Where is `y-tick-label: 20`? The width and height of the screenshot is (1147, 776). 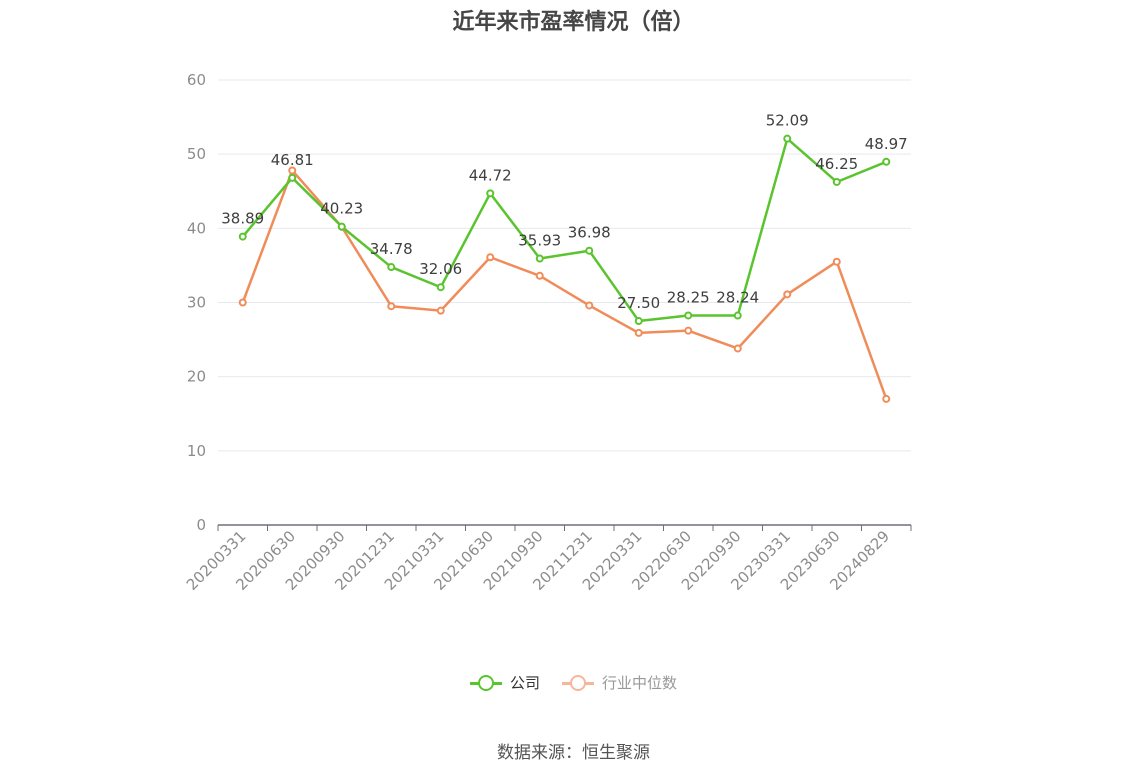
y-tick-label: 20 is located at coordinates (196, 377).